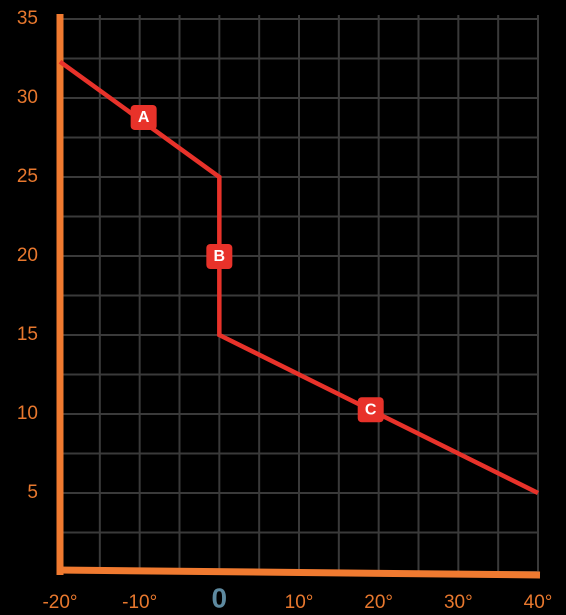 The height and width of the screenshot is (615, 566). I want to click on x-tick-label: -10°, so click(139, 602).